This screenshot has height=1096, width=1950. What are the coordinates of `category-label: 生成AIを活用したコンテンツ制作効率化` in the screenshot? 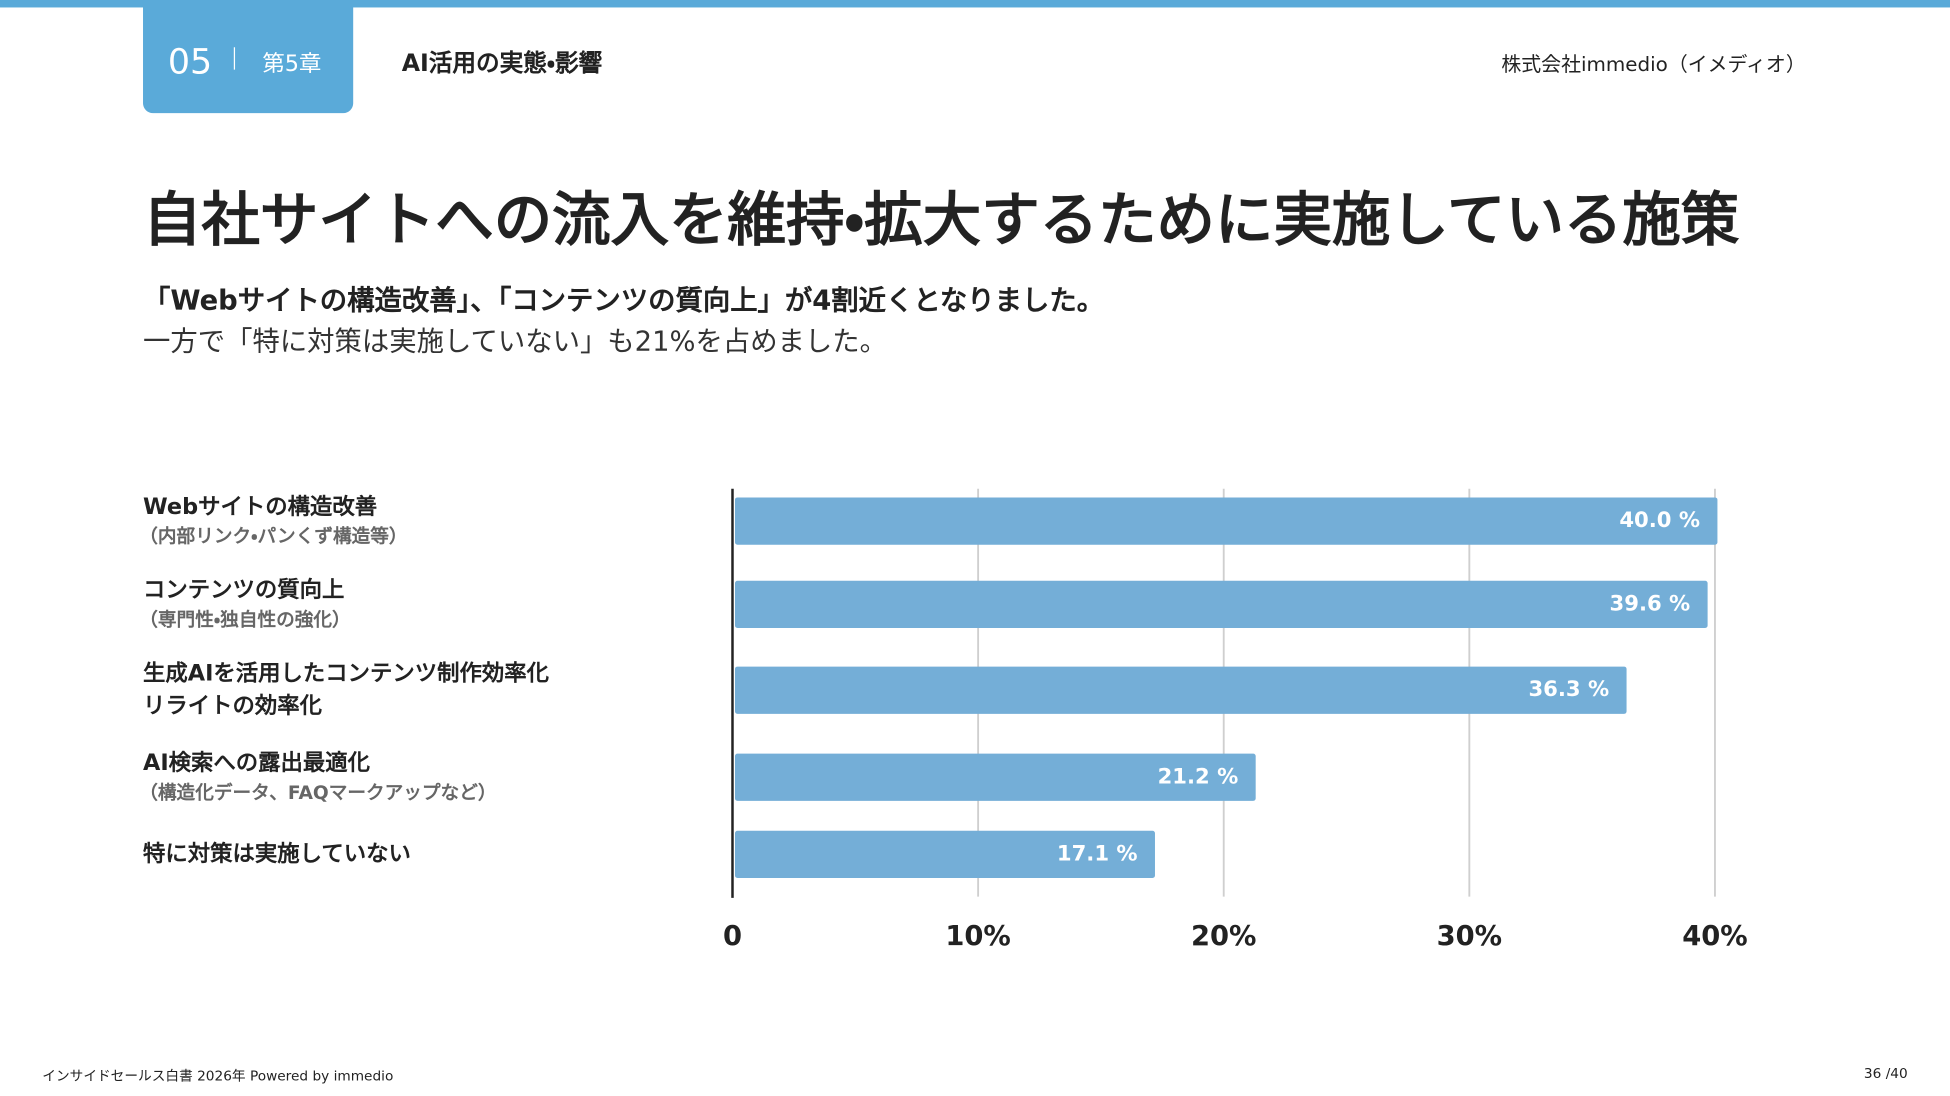 It's located at (346, 674).